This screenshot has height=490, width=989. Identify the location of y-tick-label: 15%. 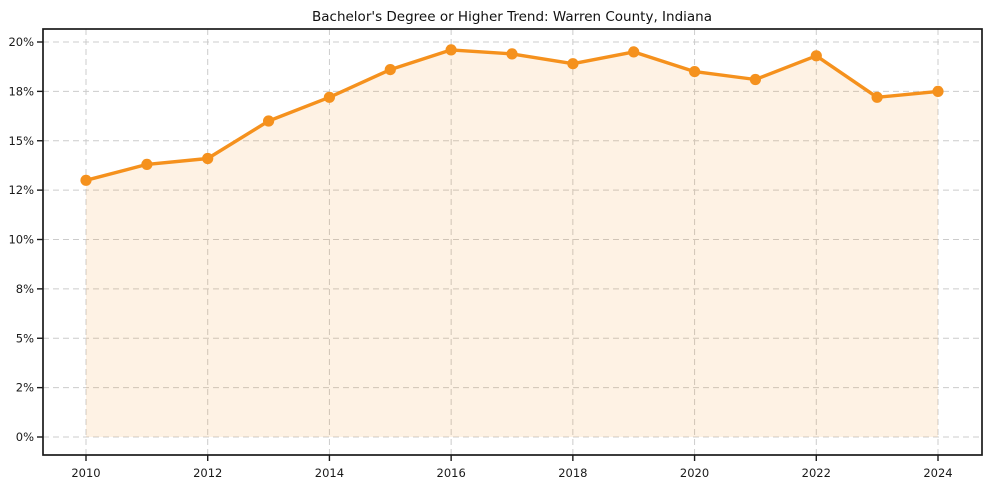
(21, 141).